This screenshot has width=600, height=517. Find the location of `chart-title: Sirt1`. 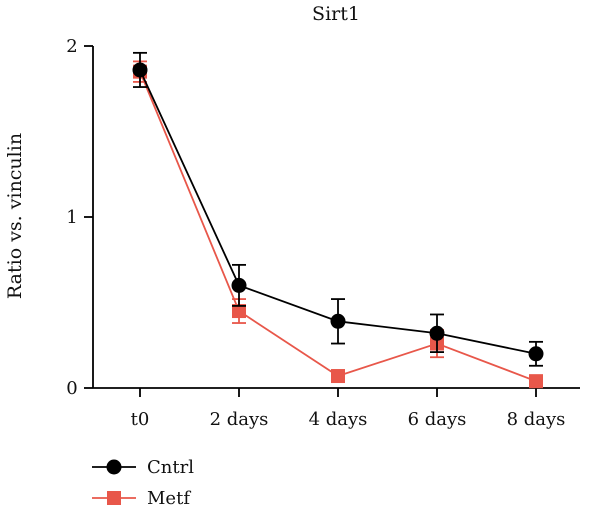

chart-title: Sirt1 is located at coordinates (336, 14).